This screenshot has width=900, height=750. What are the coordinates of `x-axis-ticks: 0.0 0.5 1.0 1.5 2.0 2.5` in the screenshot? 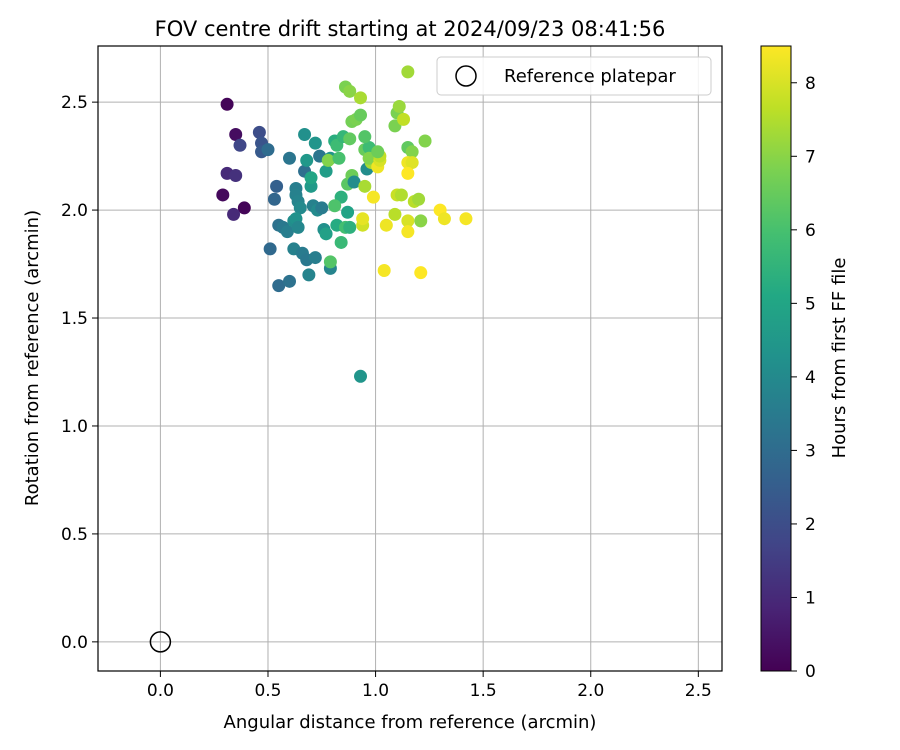 It's located at (429, 686).